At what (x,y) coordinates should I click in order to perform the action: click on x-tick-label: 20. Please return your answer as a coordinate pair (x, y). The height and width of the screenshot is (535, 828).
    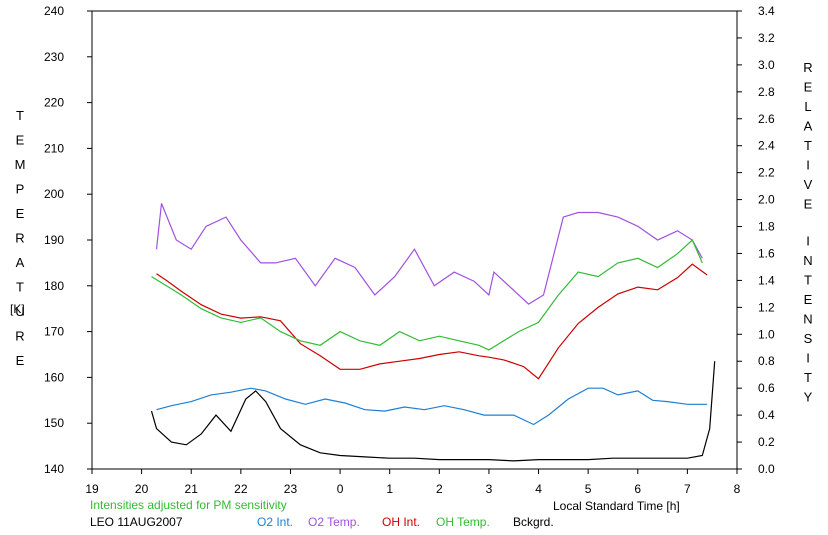
    Looking at the image, I should click on (142, 489).